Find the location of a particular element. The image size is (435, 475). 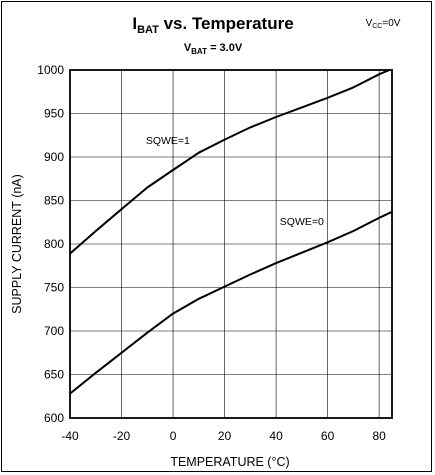

series-labels: SQWE=1 SQWE=0 is located at coordinates (235, 181).